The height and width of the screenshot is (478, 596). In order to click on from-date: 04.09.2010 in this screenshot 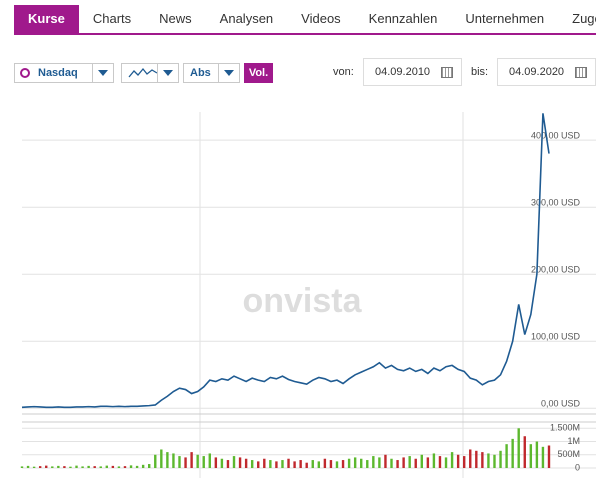, I will do `click(412, 72)`.